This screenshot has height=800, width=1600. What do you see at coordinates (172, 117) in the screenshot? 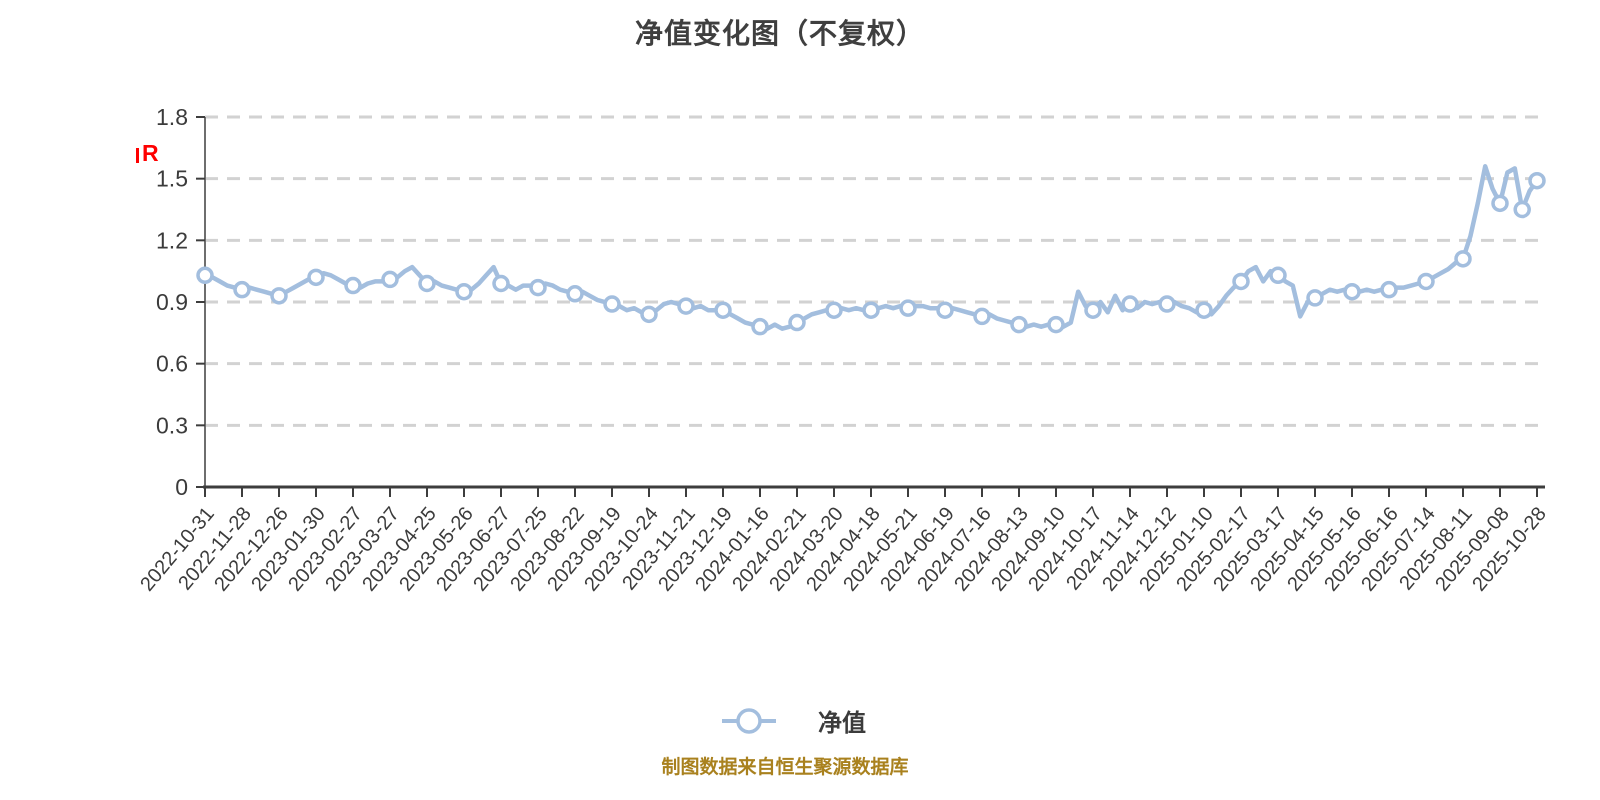
I see `y-tick-label: 1.8` at bounding box center [172, 117].